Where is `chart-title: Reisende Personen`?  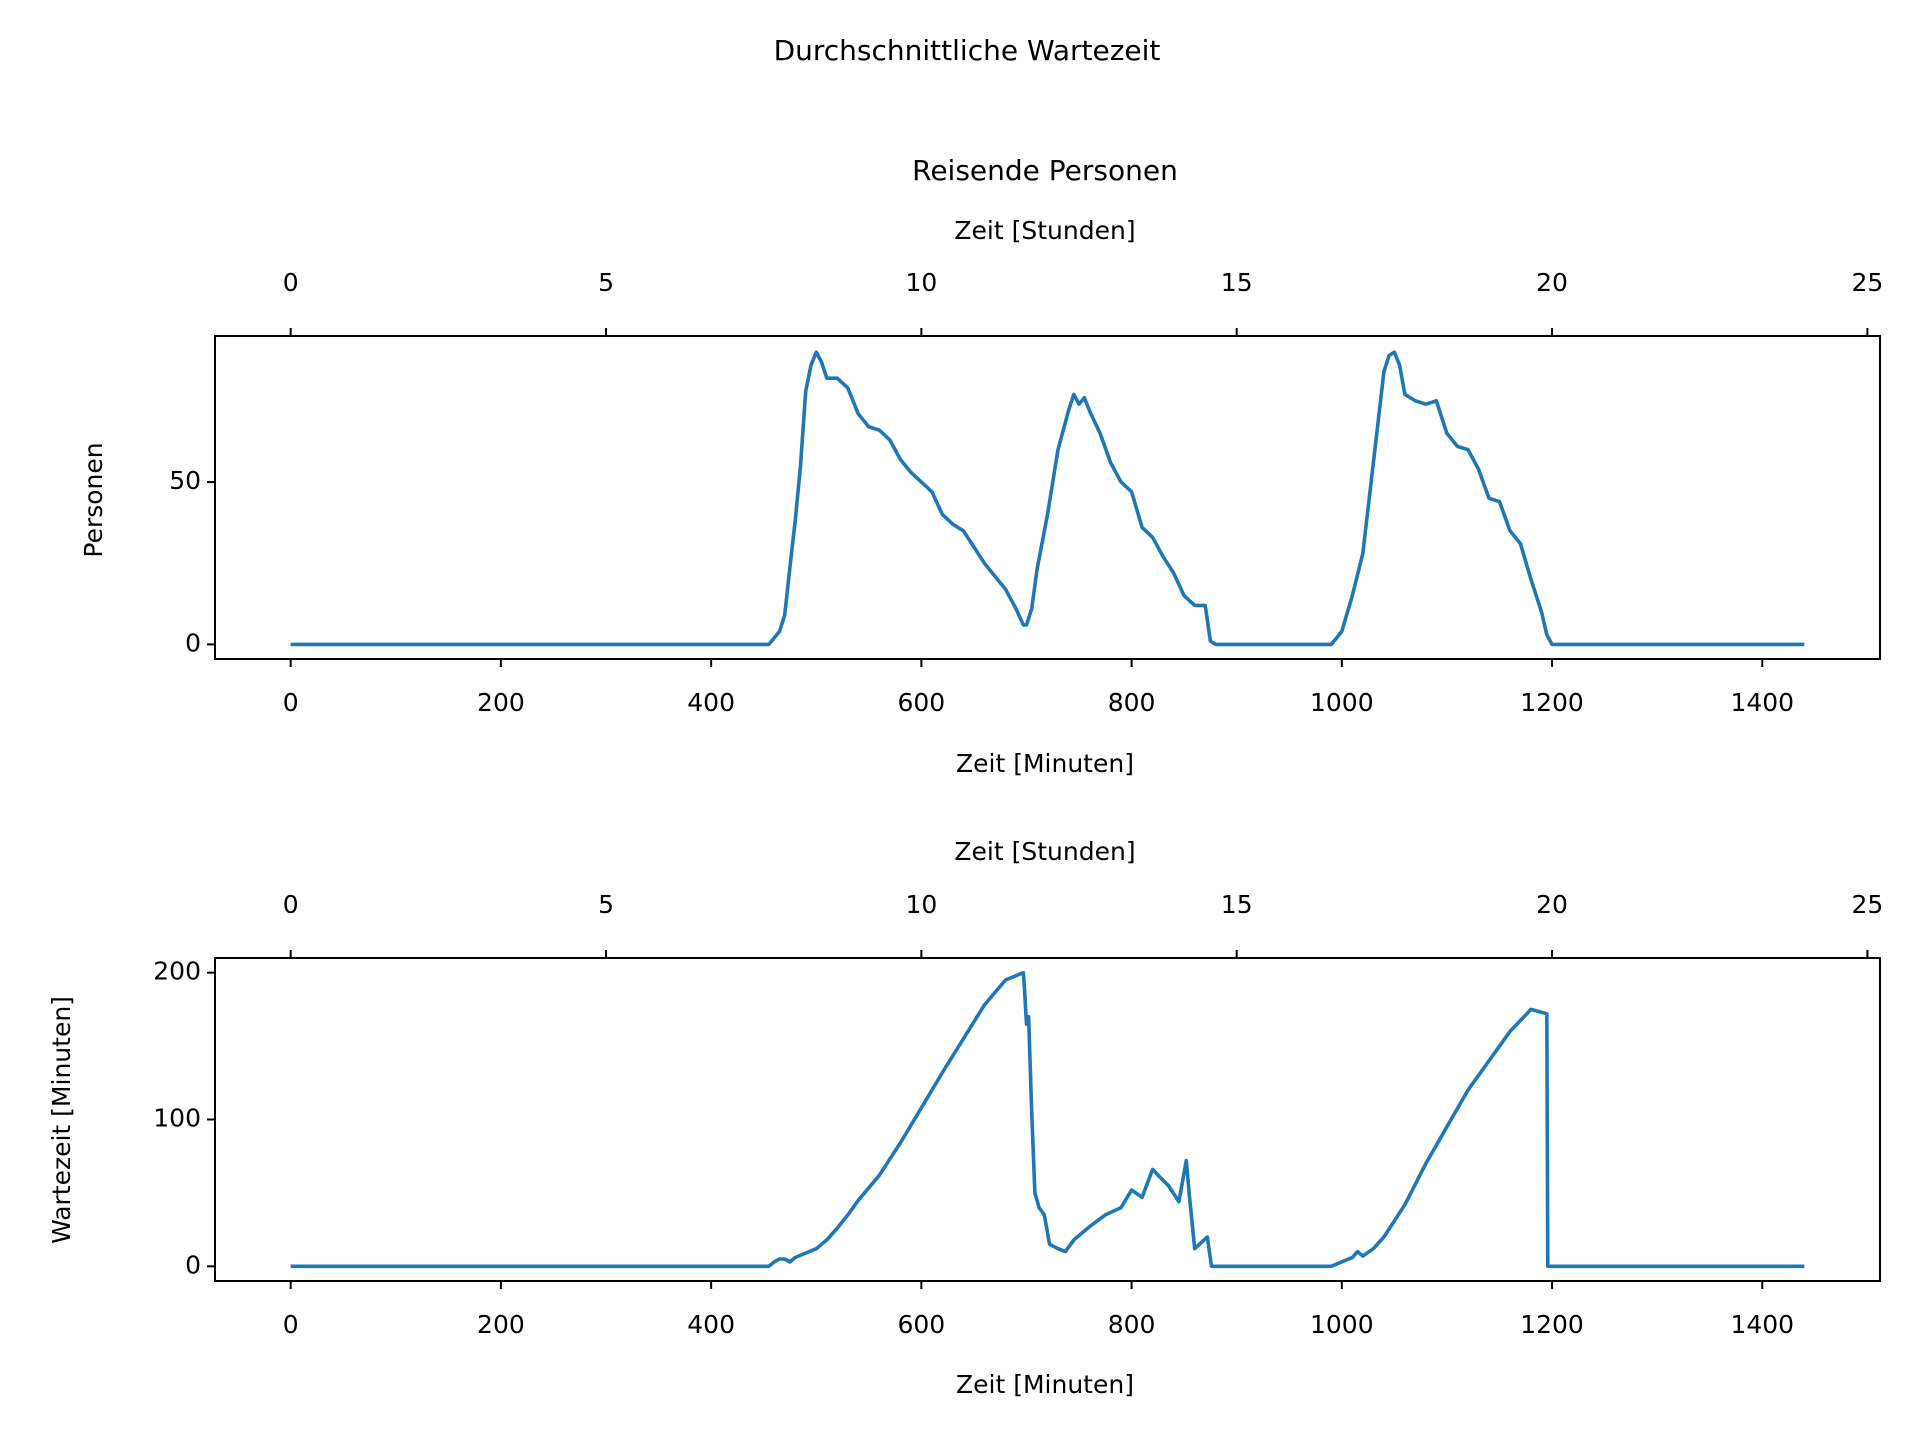 chart-title: Reisende Personen is located at coordinates (1045, 170).